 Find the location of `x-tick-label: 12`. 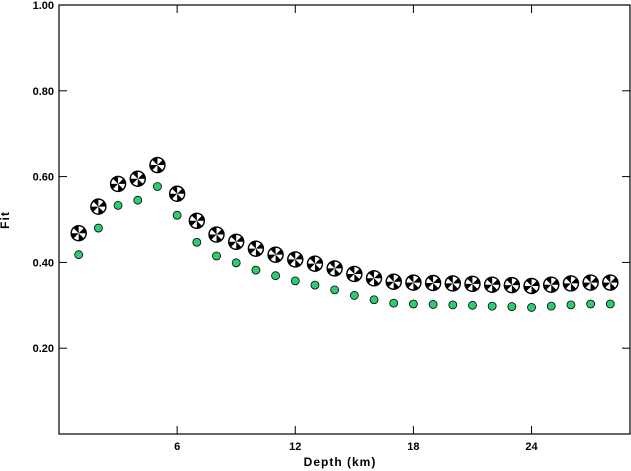

x-tick-label: 12 is located at coordinates (295, 447).